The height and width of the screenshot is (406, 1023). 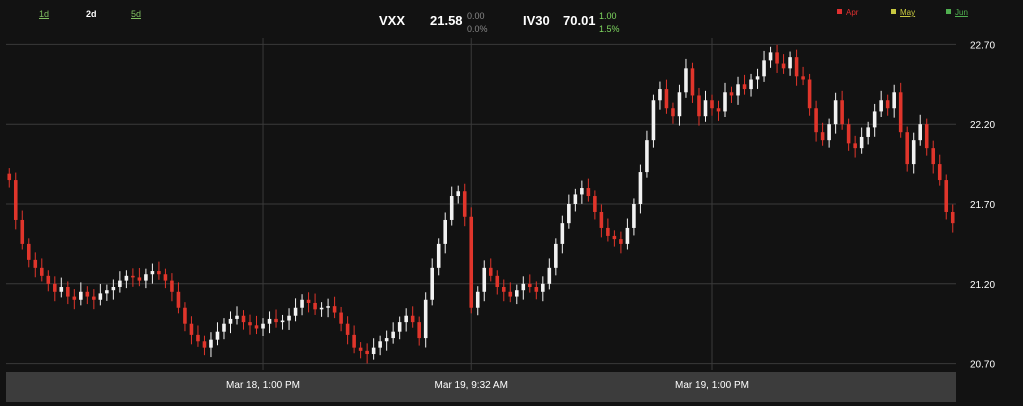 What do you see at coordinates (982, 45) in the screenshot?
I see `y-tick-label: 22.70` at bounding box center [982, 45].